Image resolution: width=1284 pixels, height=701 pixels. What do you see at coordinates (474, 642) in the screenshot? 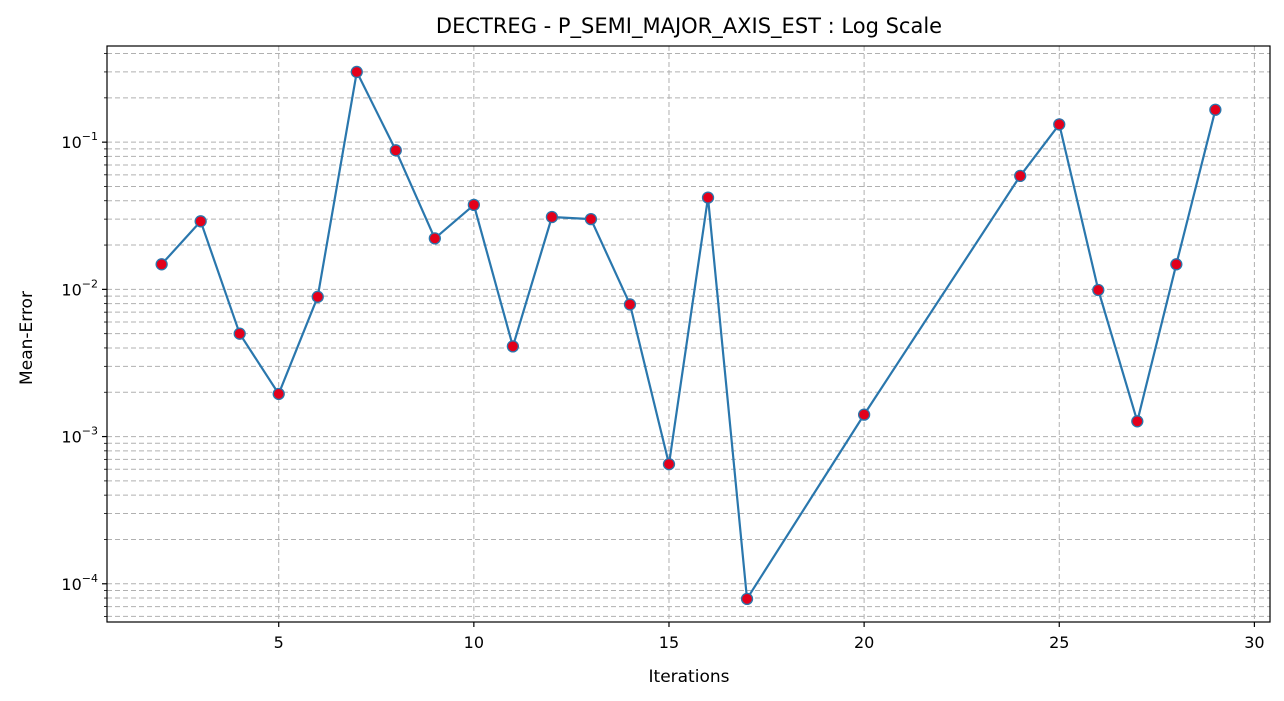
I see `x-tick-label: 10` at bounding box center [474, 642].